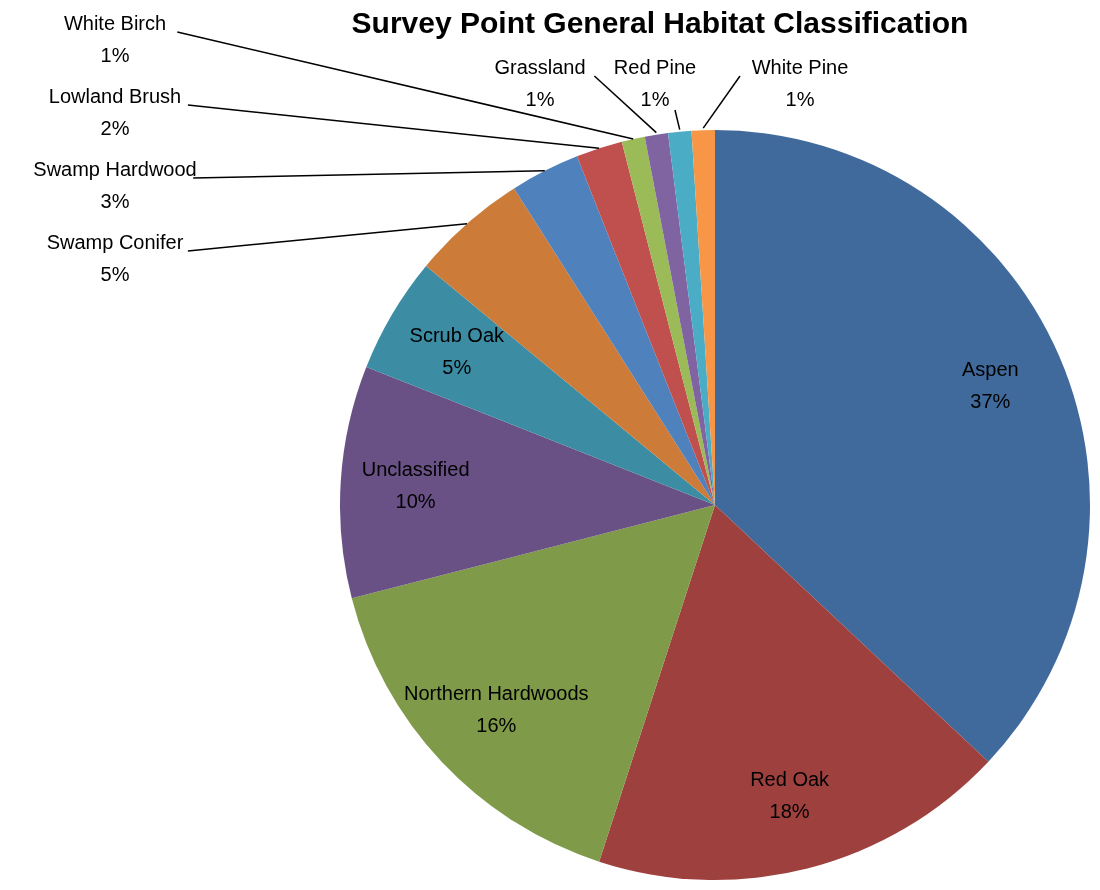  Describe the element at coordinates (790, 778) in the screenshot. I see `slice-label: Red Oak` at that location.